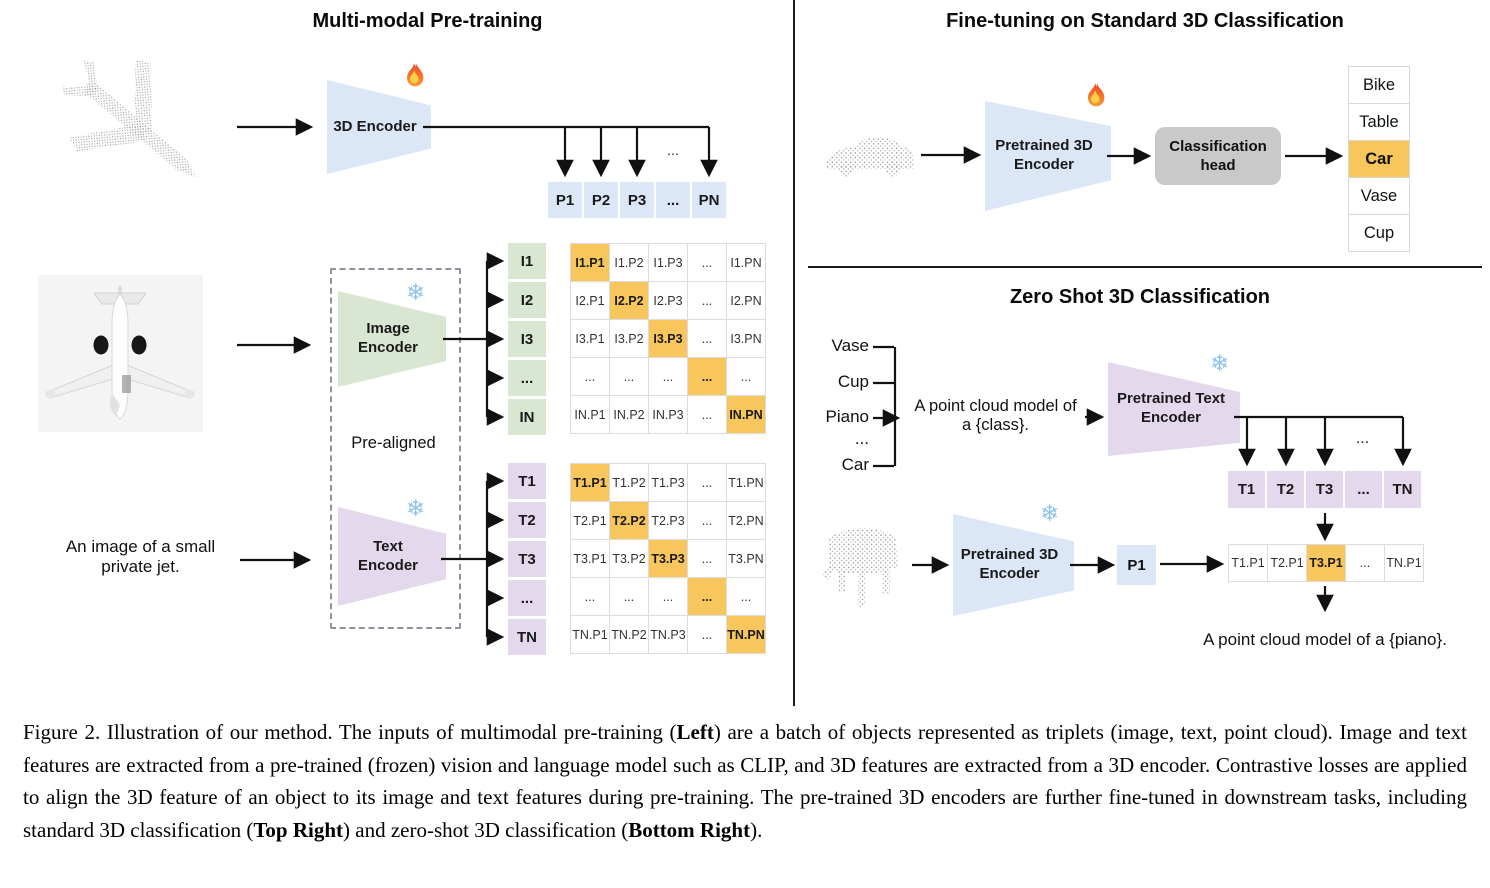 The image size is (1490, 888). What do you see at coordinates (629, 520) in the screenshot?
I see `matrix-cell: T2.P2` at bounding box center [629, 520].